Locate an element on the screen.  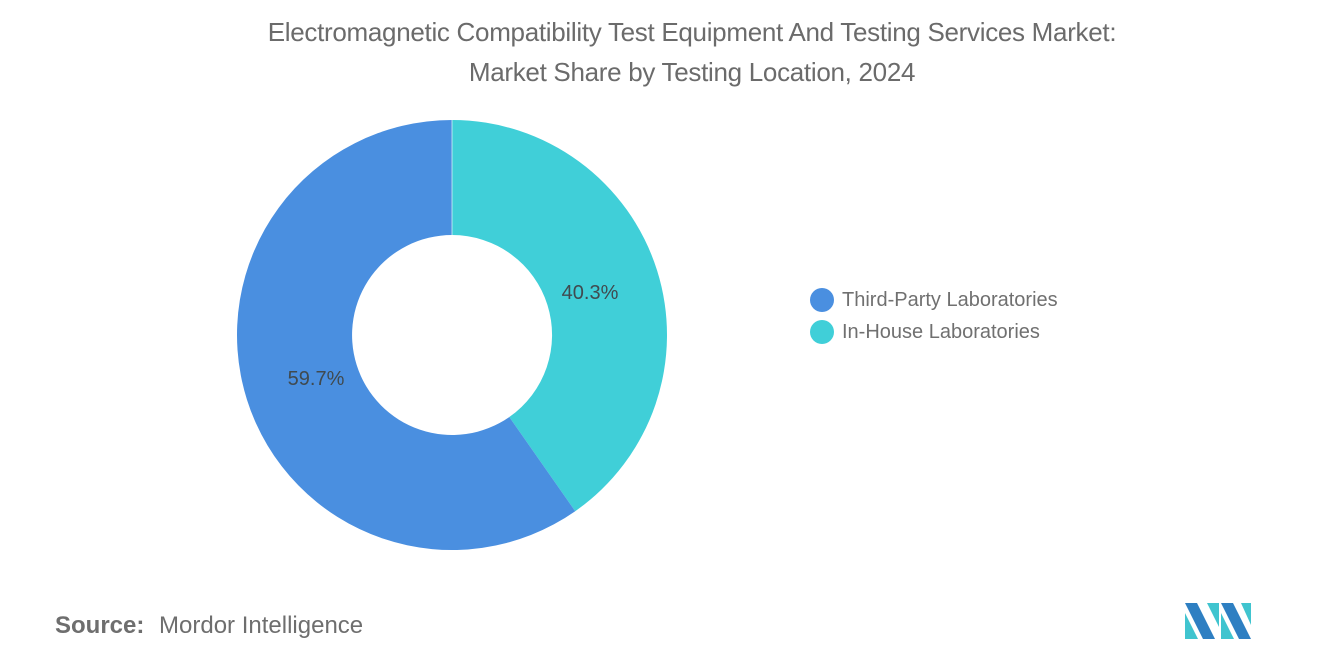
legend-label: In-House Laboratories is located at coordinates (941, 331).